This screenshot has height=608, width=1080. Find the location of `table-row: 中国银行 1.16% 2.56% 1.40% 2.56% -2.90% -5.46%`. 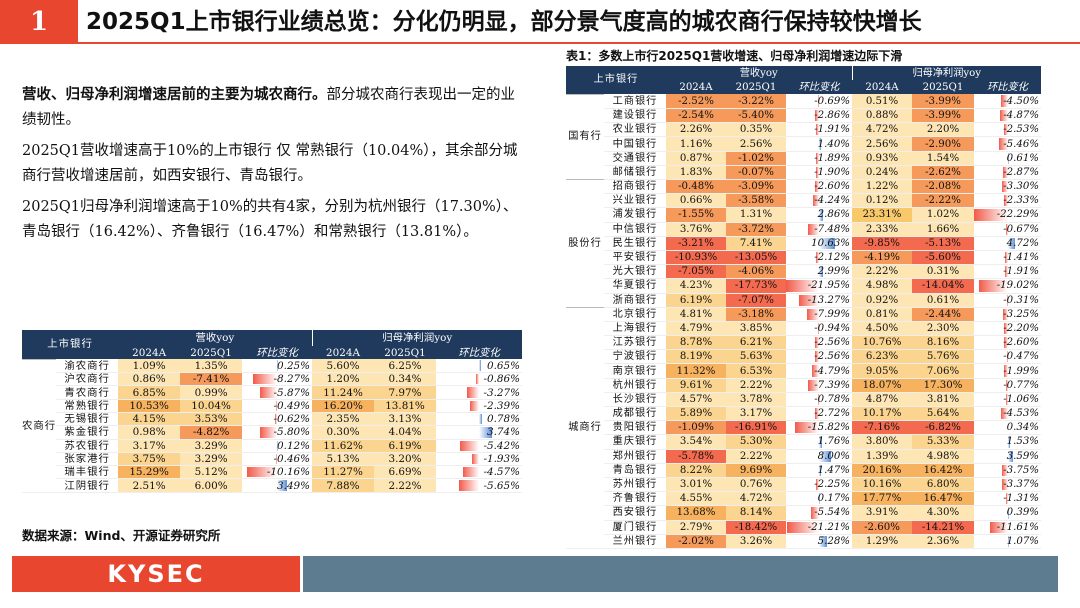

table-row: 中国银行 1.16% 2.56% 1.40% 2.56% -2.90% -5.46% is located at coordinates (803, 144).